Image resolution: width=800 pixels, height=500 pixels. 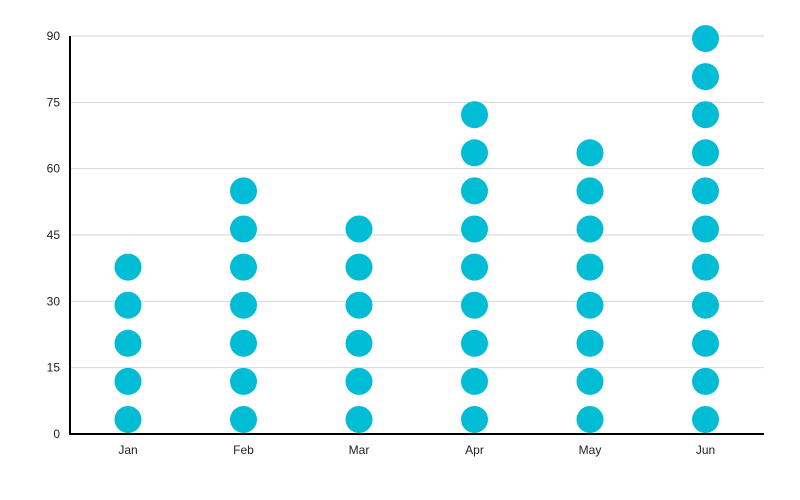 I want to click on dot-column-jun, so click(x=705, y=229).